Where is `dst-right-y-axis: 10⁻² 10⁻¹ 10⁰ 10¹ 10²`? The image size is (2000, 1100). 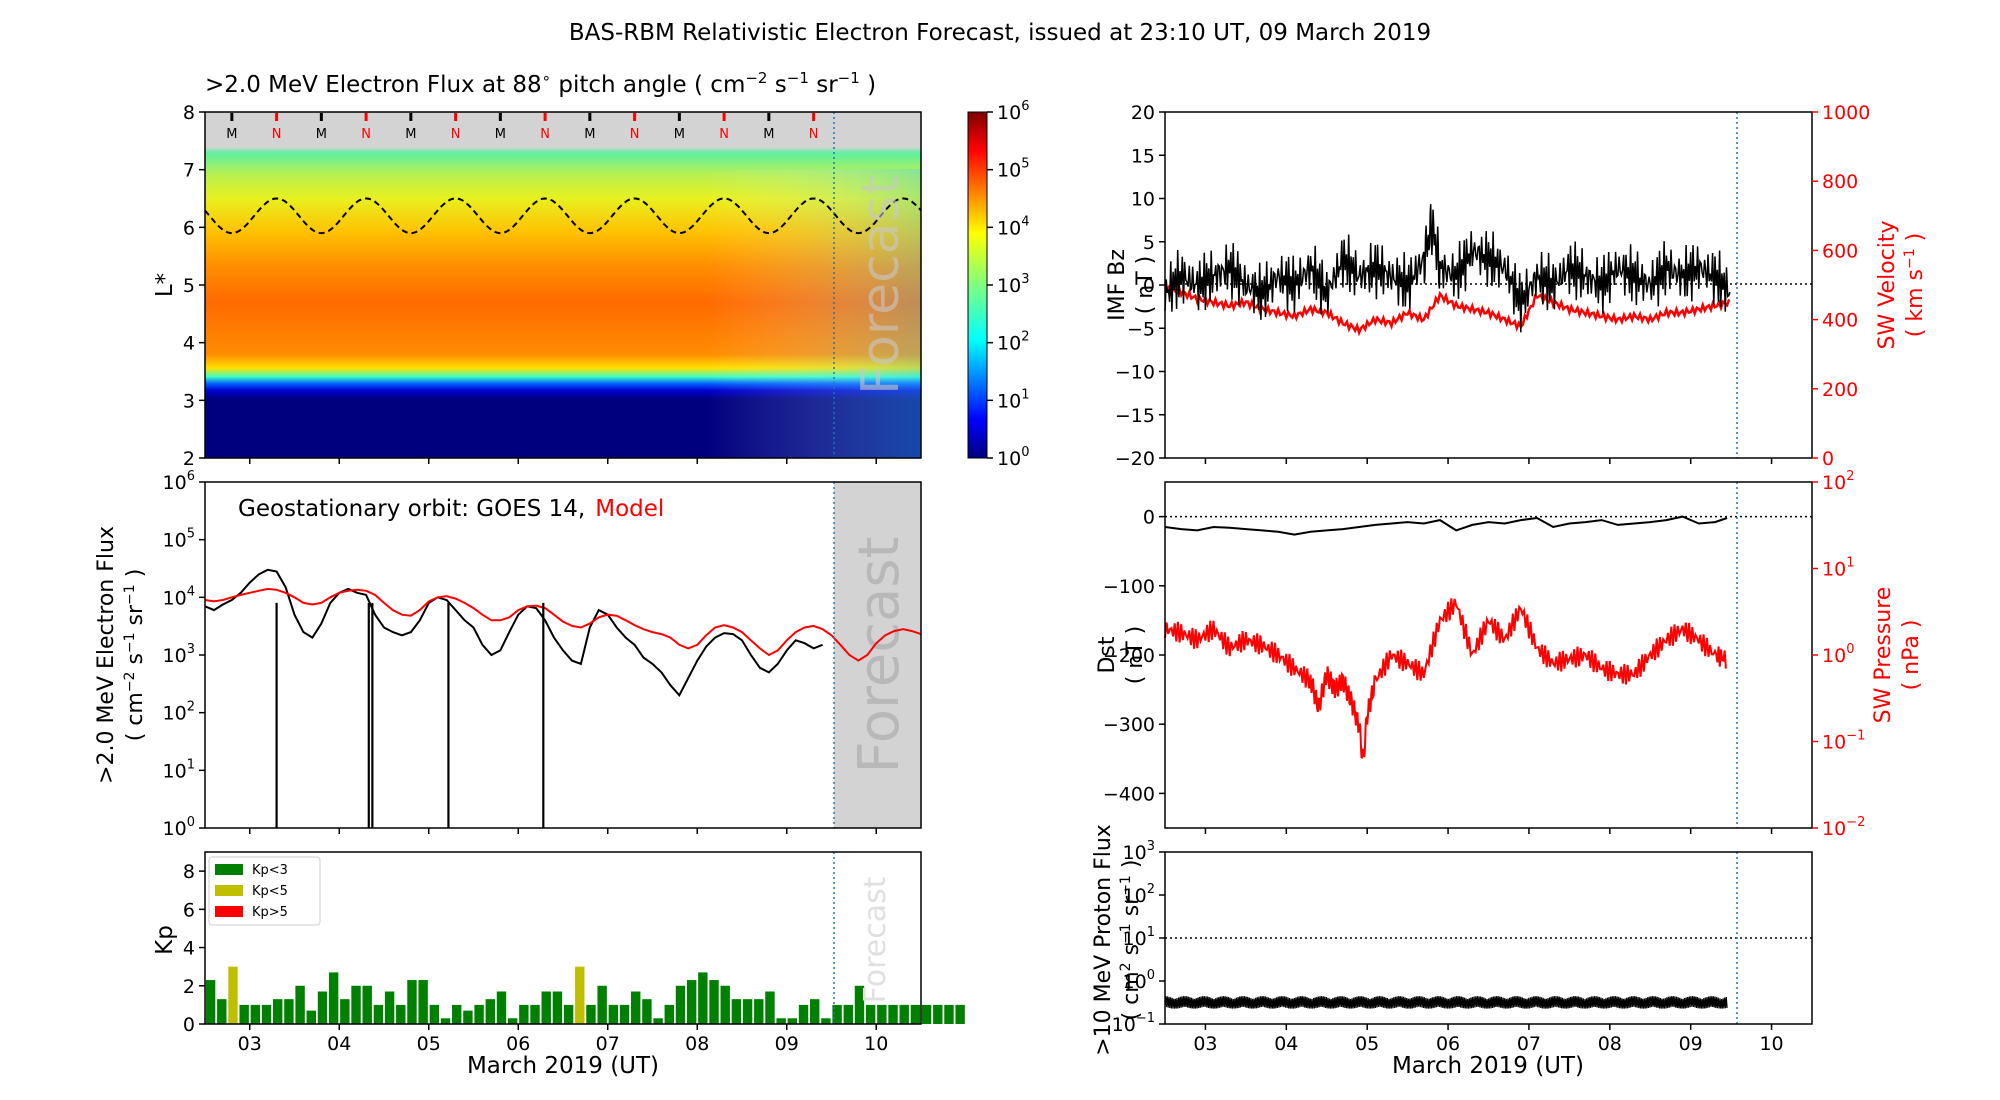
dst-right-y-axis: 10⁻² 10⁻¹ 10⁰ 10¹ 10² is located at coordinates (1838, 654).